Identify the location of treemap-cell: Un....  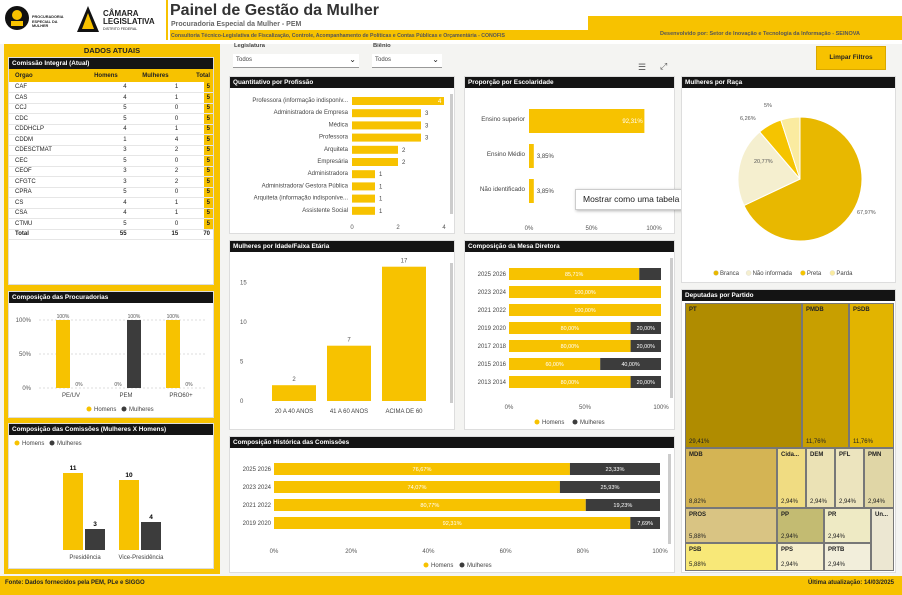
(882, 539).